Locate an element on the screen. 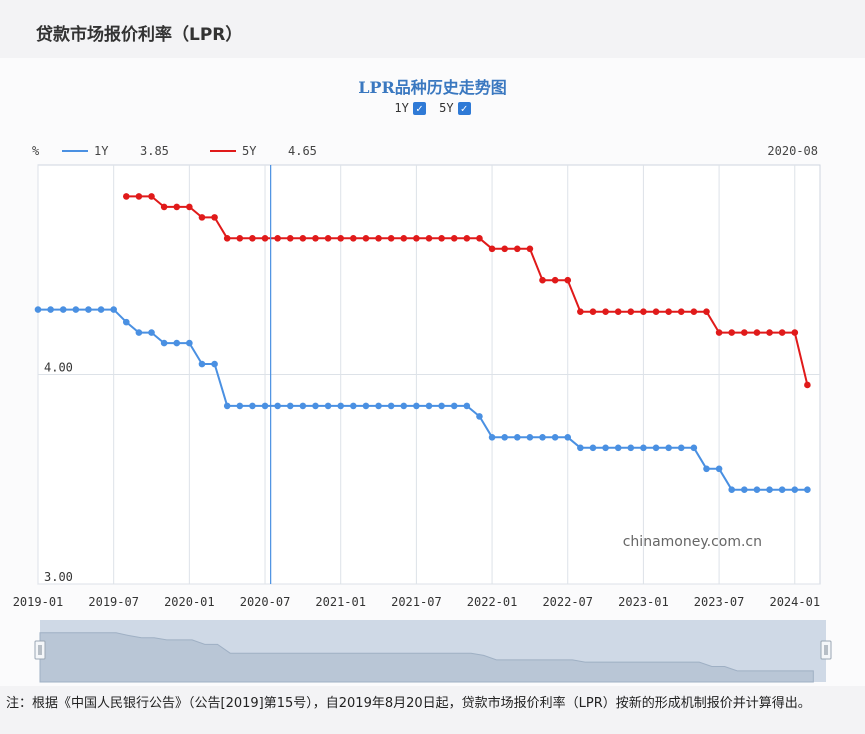 This screenshot has height=734, width=865. y-tick-labels: 4.00 3.00 is located at coordinates (58, 473).